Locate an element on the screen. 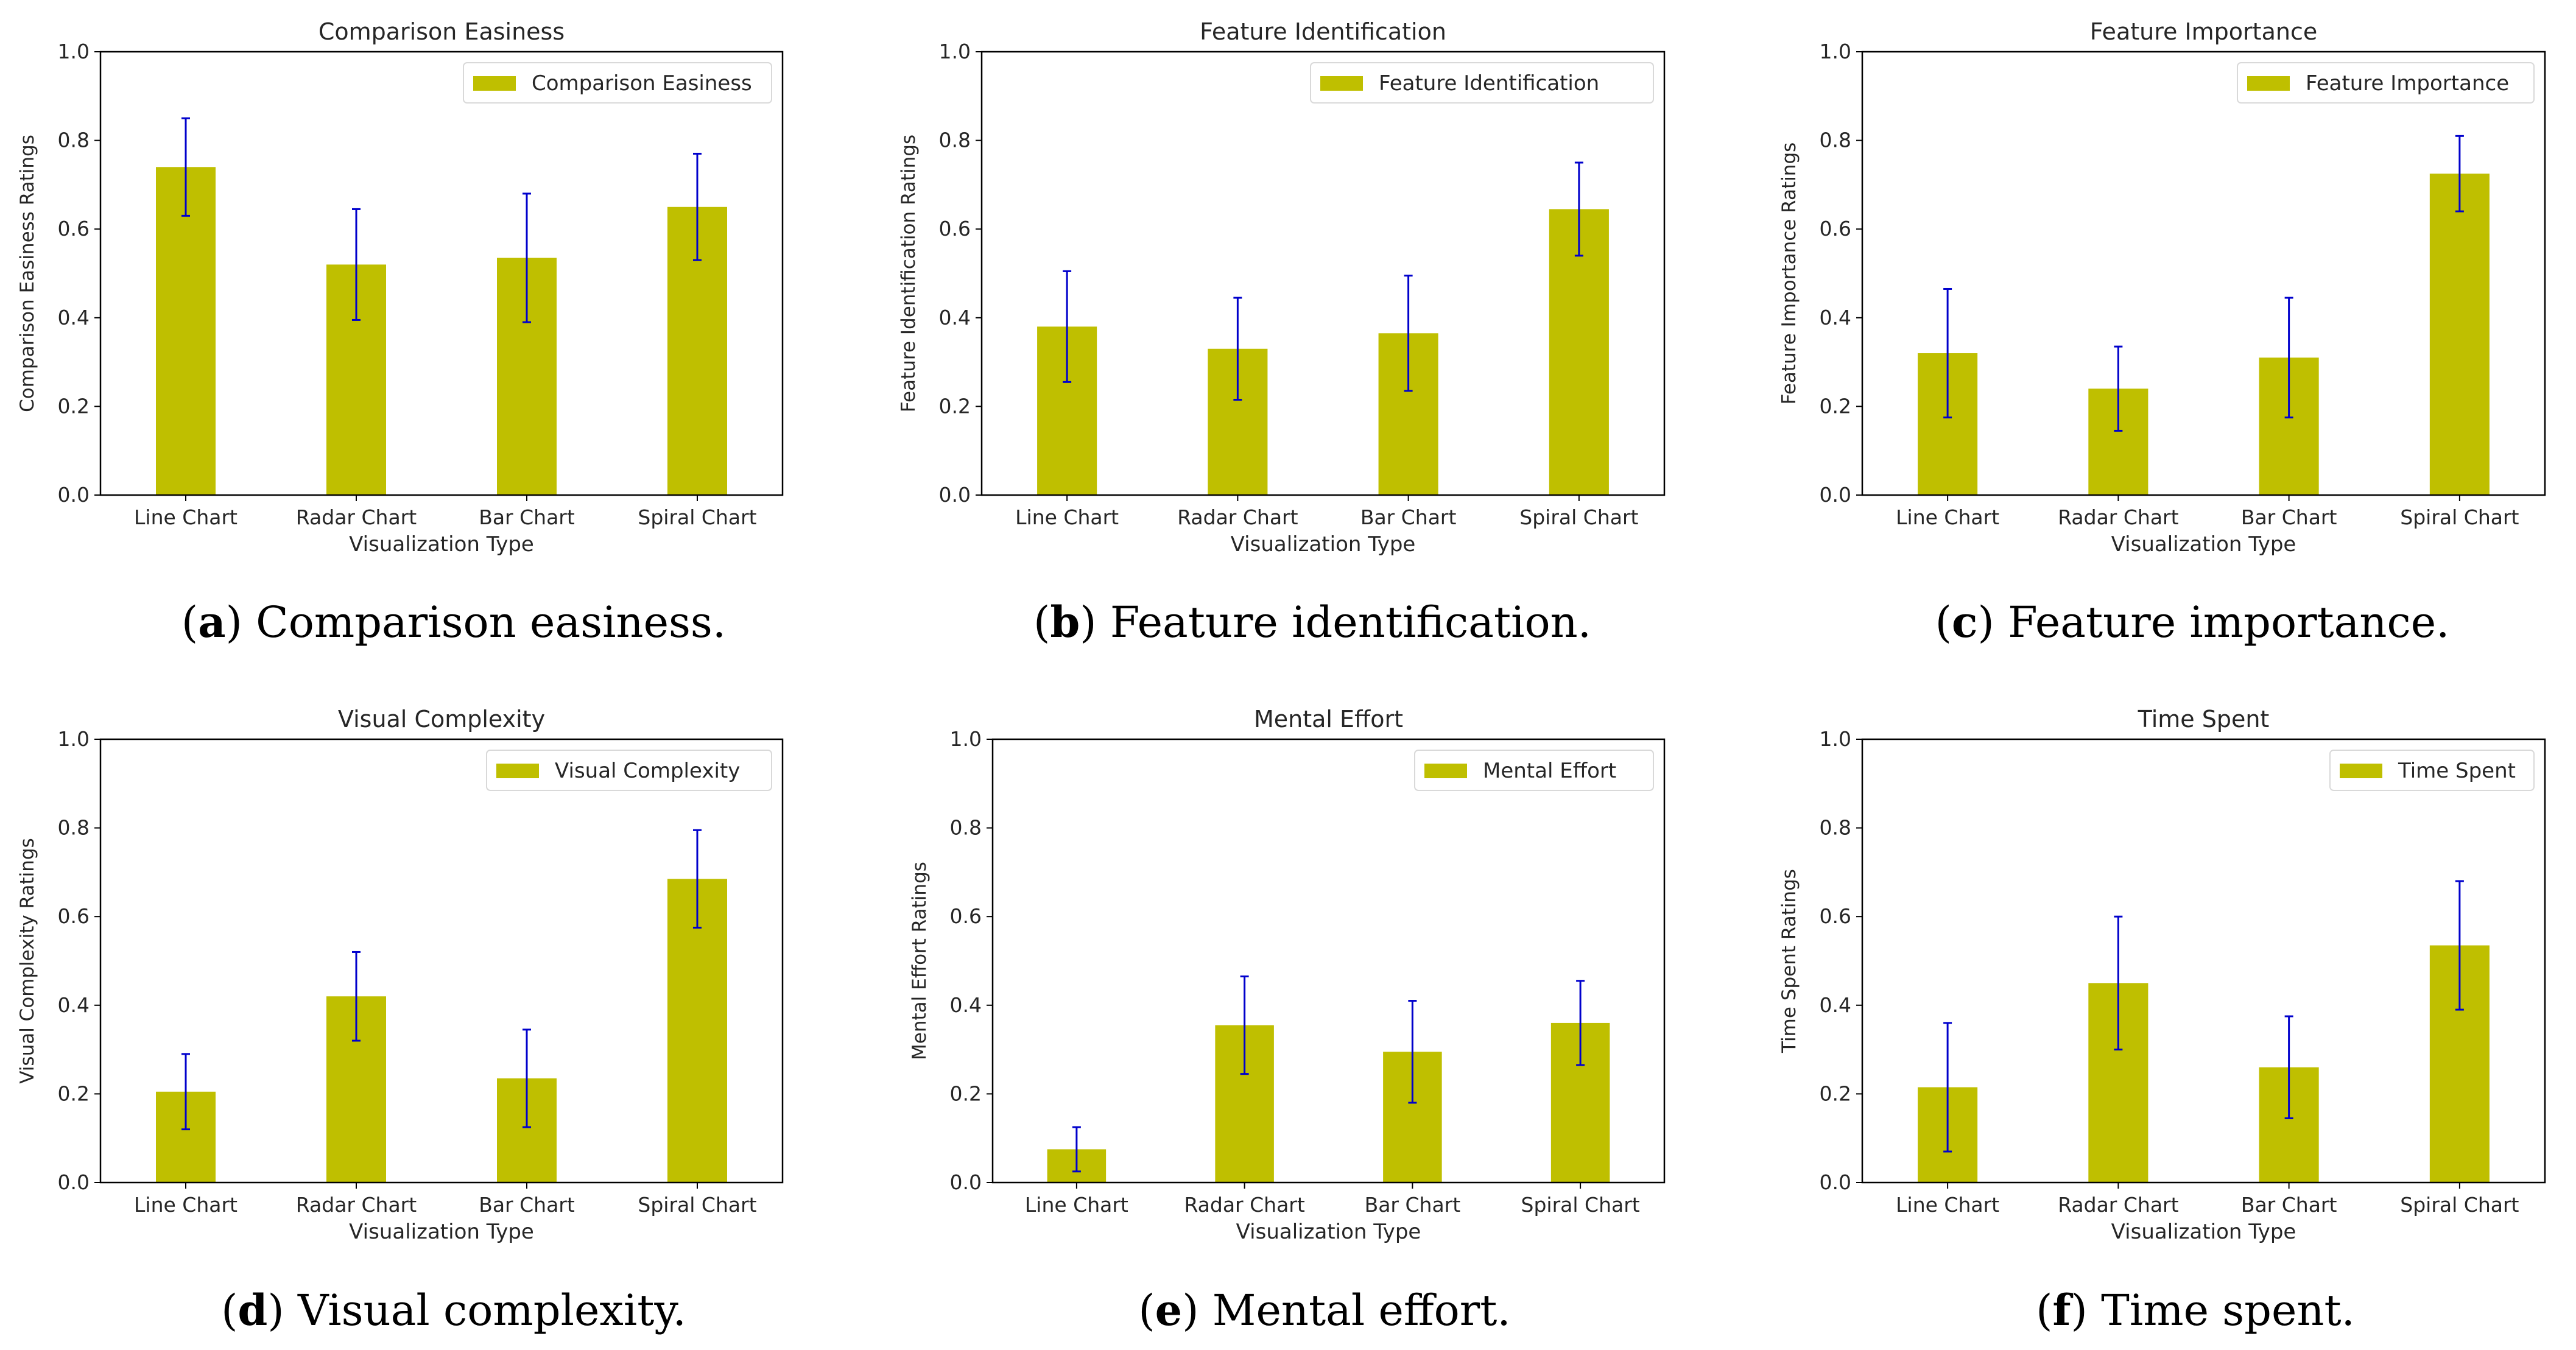 Image resolution: width=2576 pixels, height=1350 pixels. caption-letter: c is located at coordinates (1964, 622).